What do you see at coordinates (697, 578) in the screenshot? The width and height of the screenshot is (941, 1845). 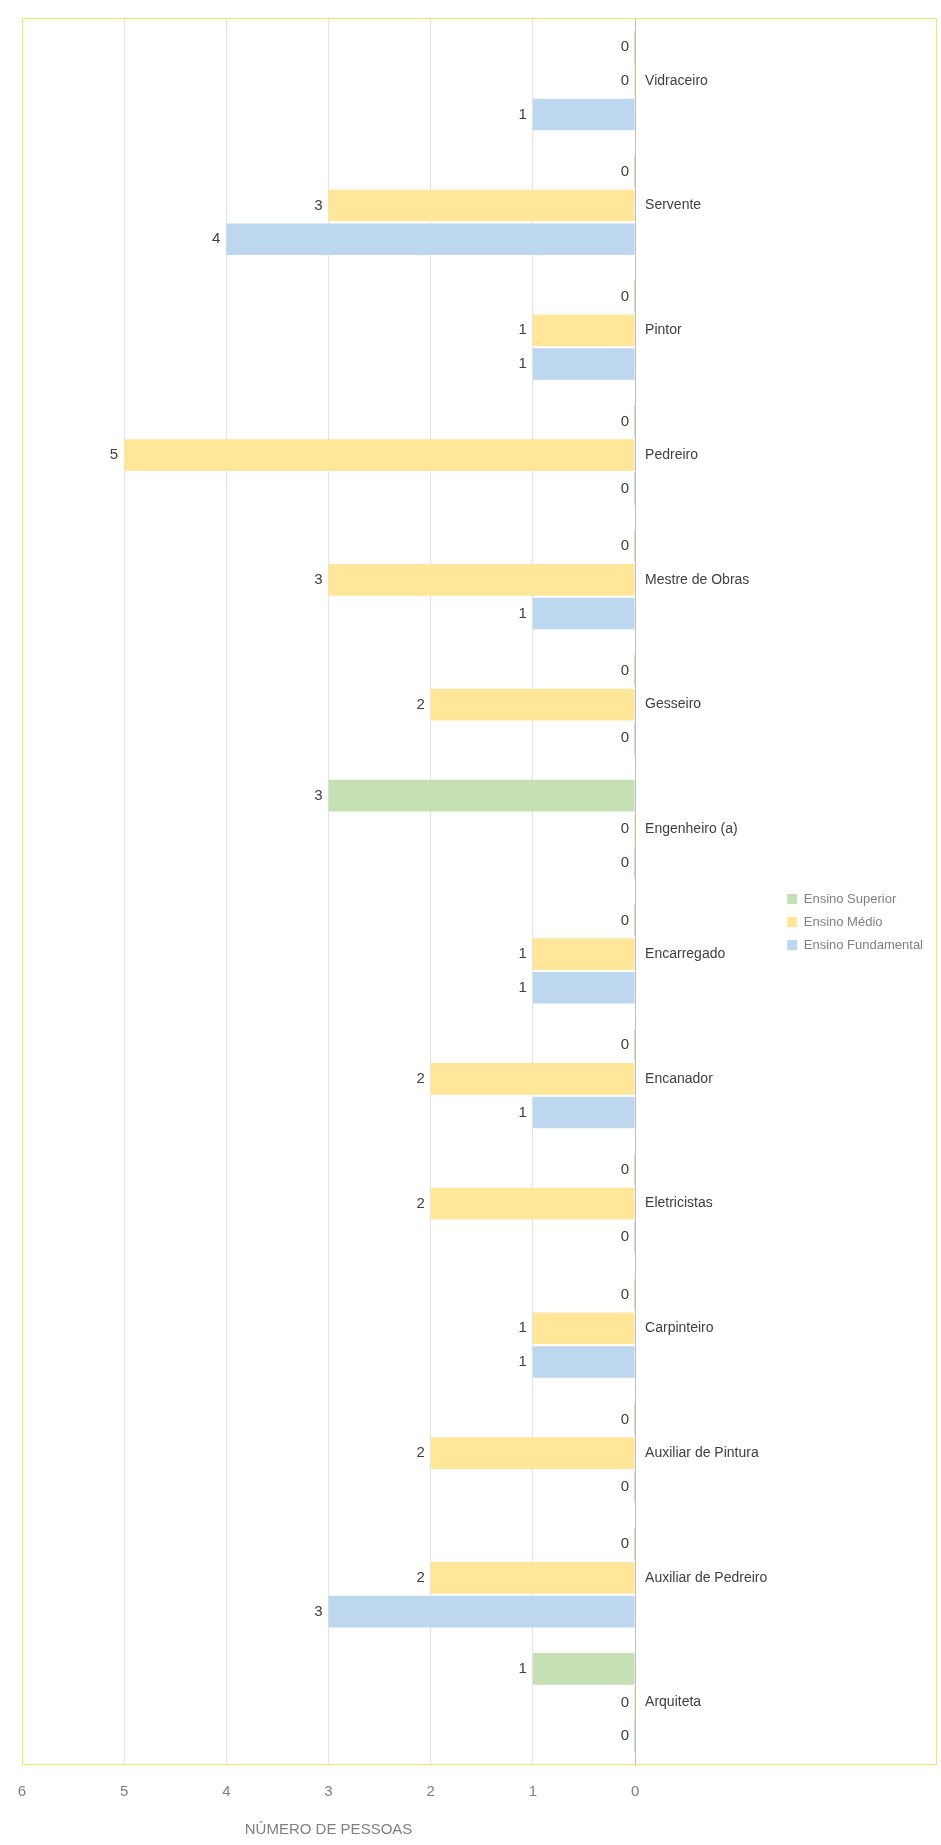 I see `y-tick-label: Mestre de Obras` at bounding box center [697, 578].